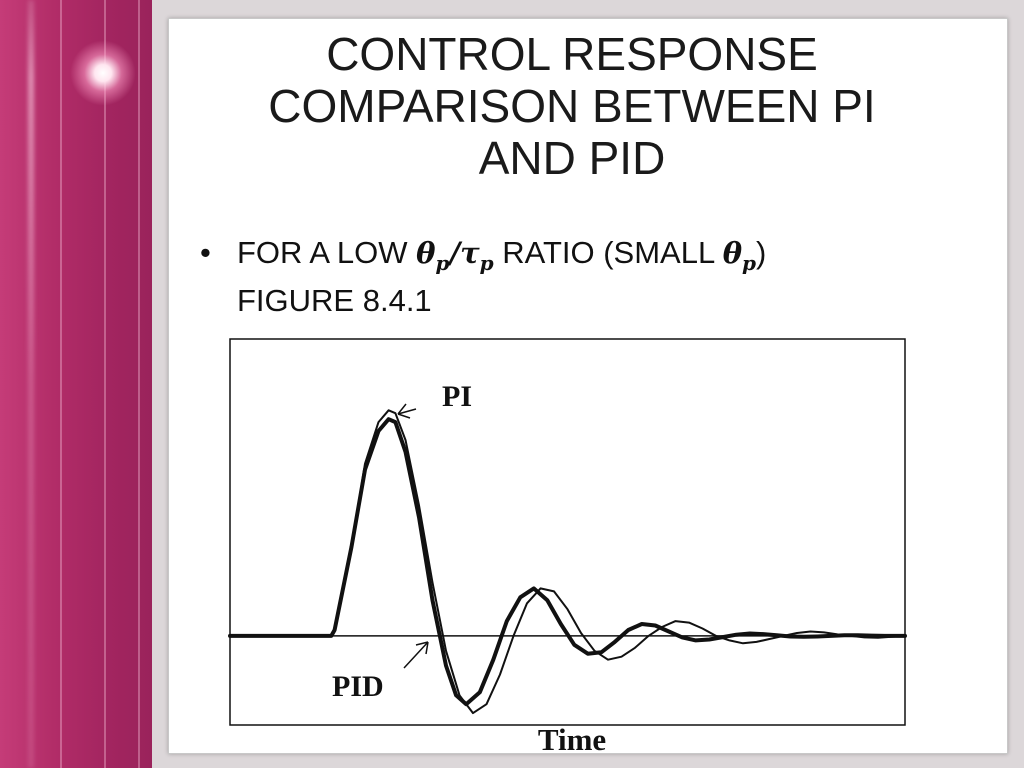  What do you see at coordinates (31, 384) in the screenshot?
I see `band-glow` at bounding box center [31, 384].